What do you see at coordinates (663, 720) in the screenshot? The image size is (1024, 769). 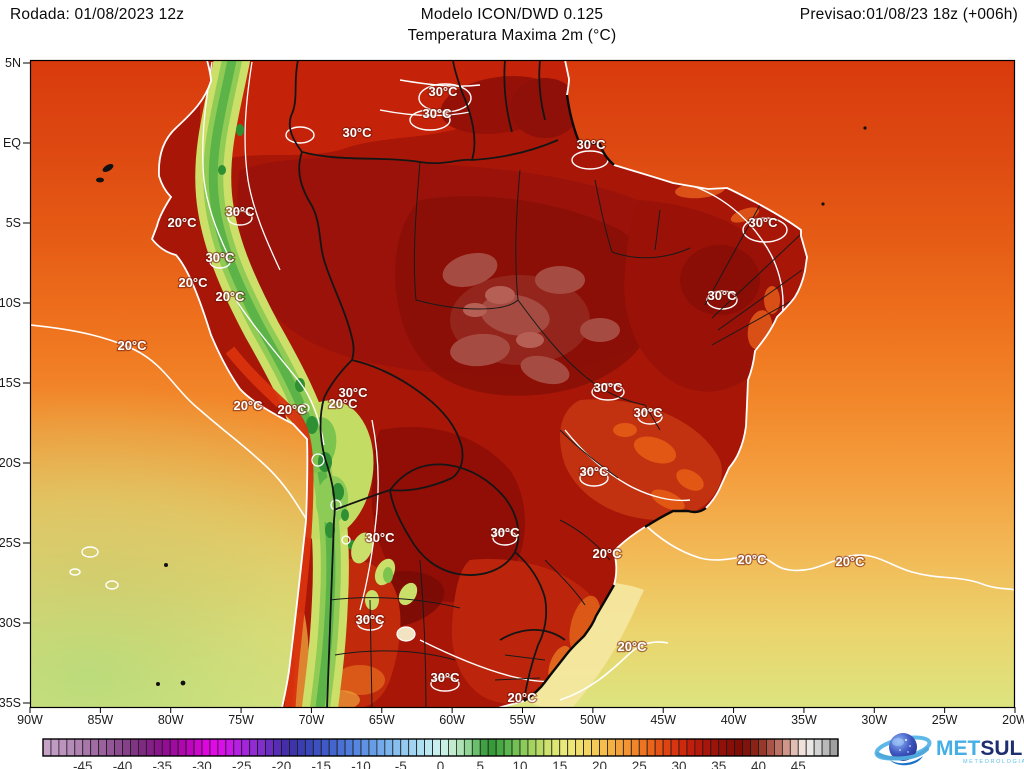 I see `lon-tick-label: 45W` at bounding box center [663, 720].